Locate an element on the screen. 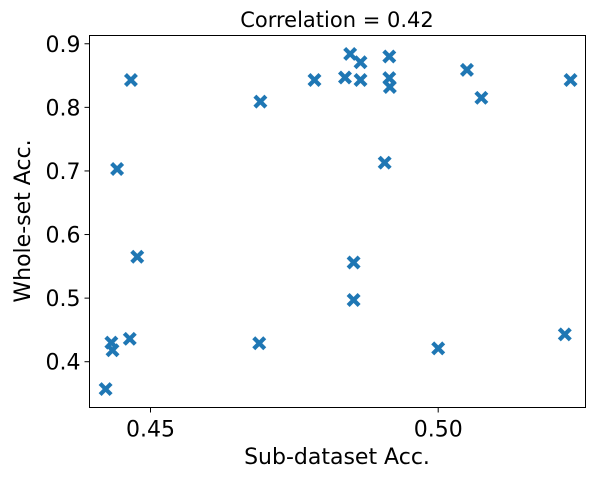 The height and width of the screenshot is (480, 595). chart-title: Correlation = 0.42 is located at coordinates (337, 20).